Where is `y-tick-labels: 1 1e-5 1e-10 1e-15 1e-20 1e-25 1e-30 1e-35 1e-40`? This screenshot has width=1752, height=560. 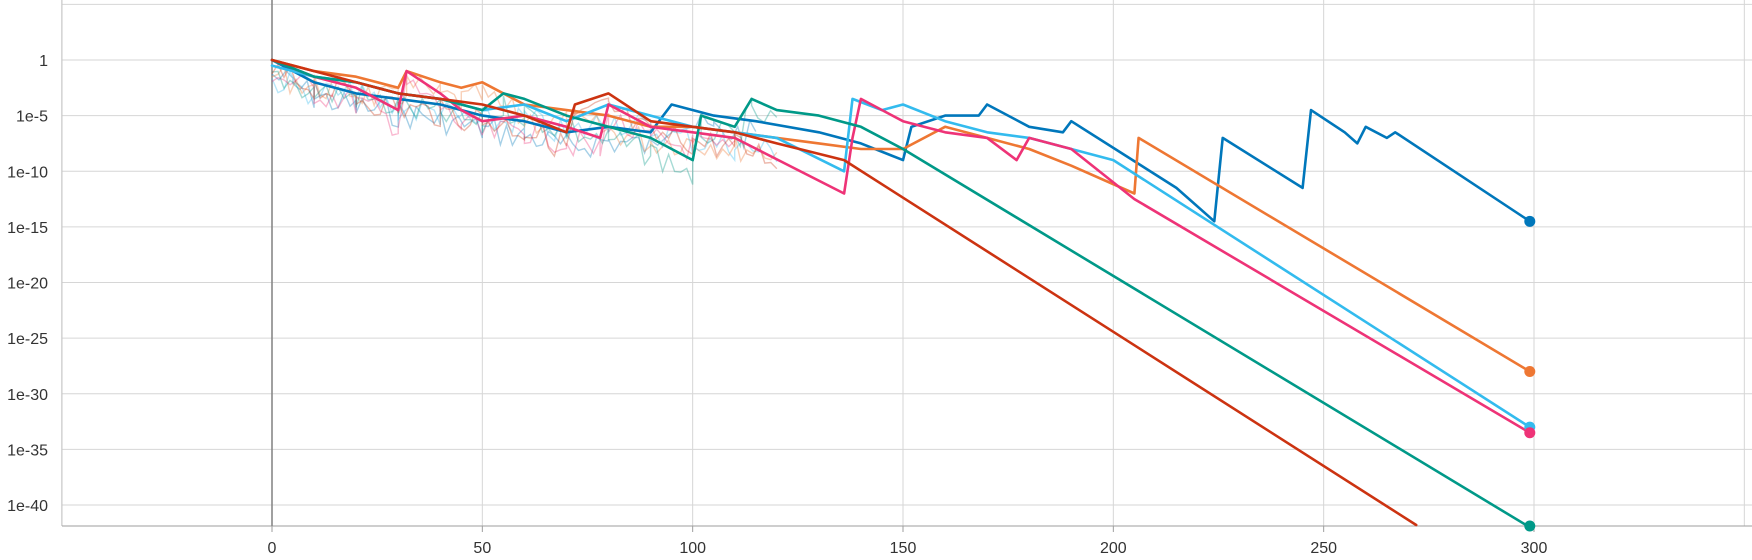
y-tick-labels: 1 1e-5 1e-10 1e-15 1e-20 1e-25 1e-30 1e-35 1e-40 is located at coordinates (27, 284).